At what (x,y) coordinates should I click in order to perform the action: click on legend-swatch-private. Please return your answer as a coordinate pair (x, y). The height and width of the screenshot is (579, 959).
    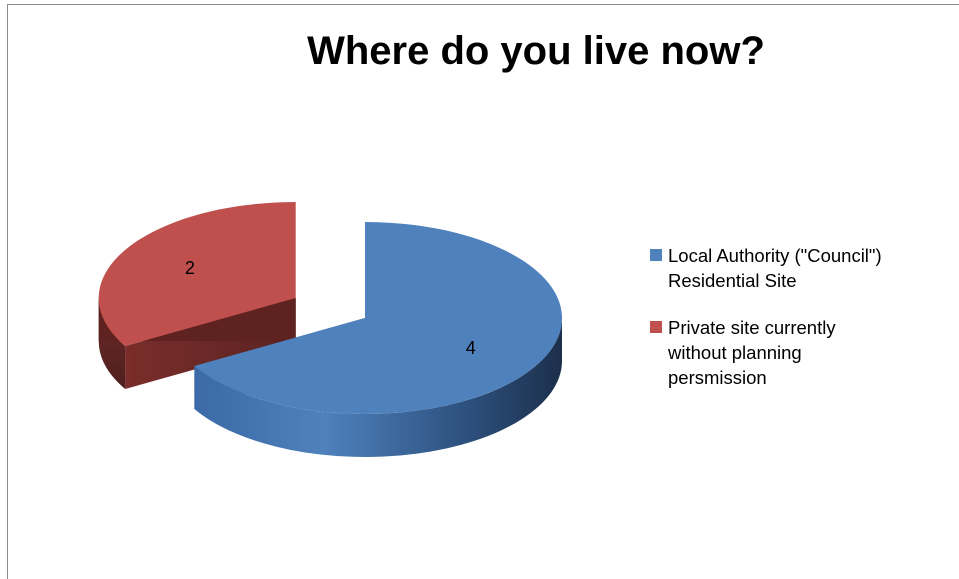
    Looking at the image, I should click on (656, 327).